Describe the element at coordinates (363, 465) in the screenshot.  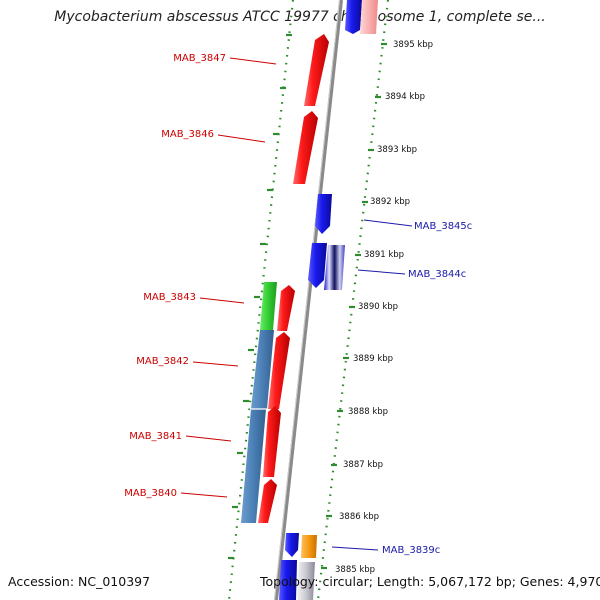
I see `kbp-tick: 3887 kbp` at that location.